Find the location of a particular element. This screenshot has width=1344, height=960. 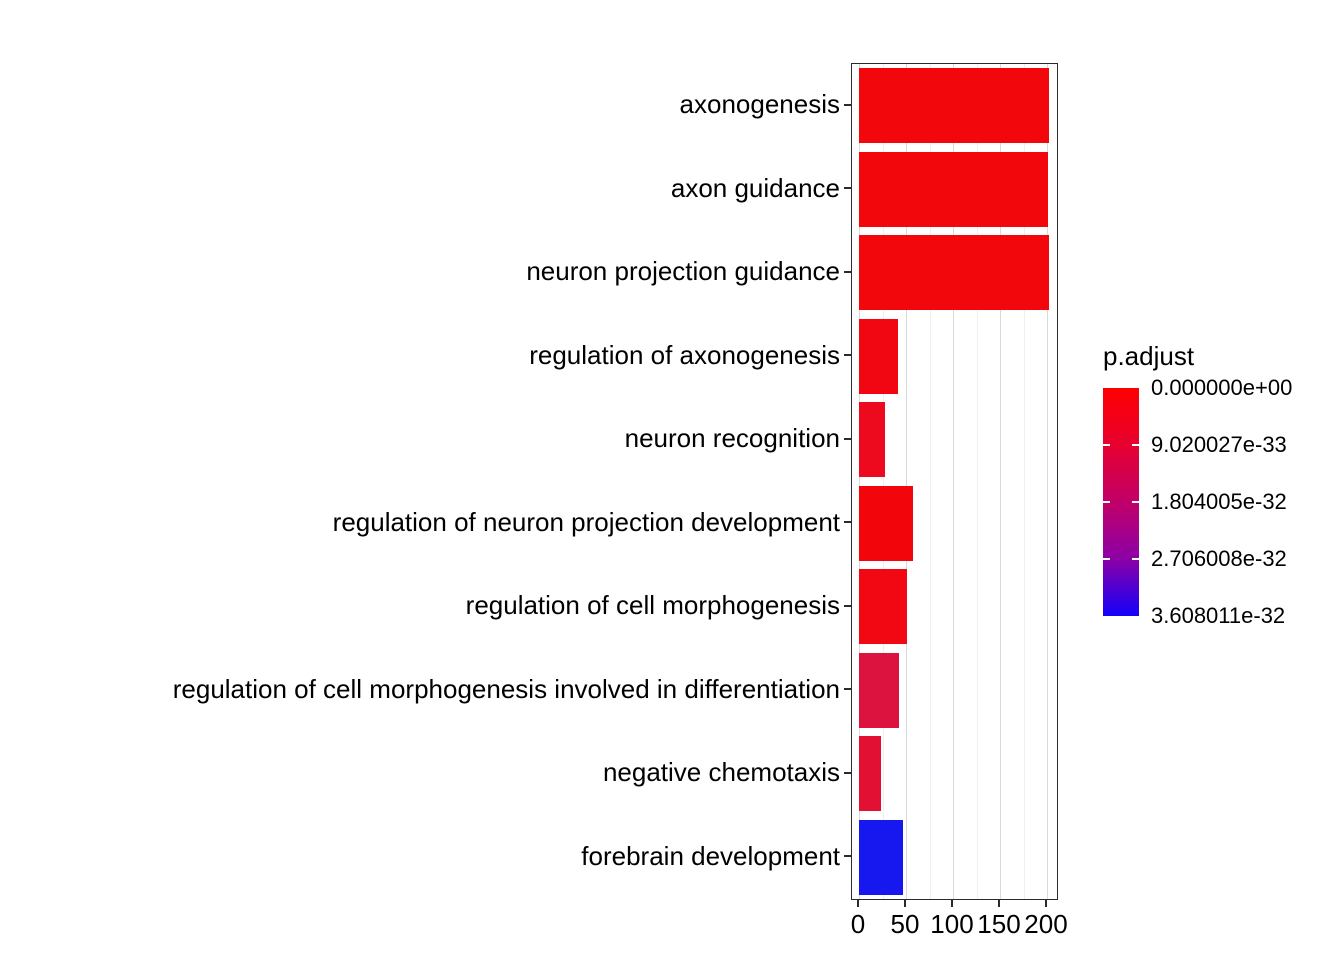

x-tick-label: 100 is located at coordinates (952, 924).